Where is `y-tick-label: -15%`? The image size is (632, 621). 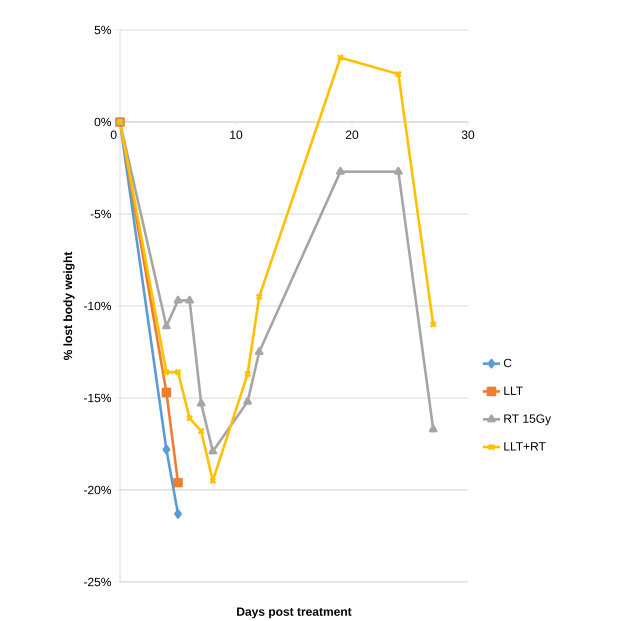
y-tick-label: -15% is located at coordinates (98, 398).